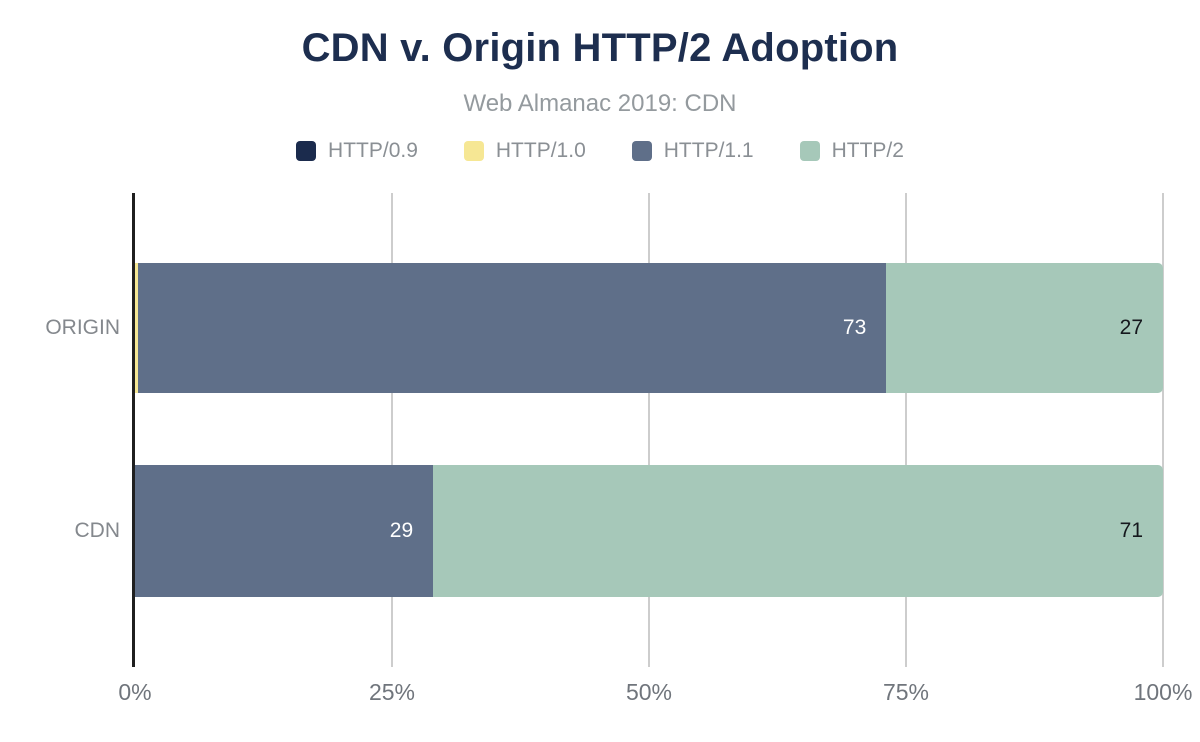 This screenshot has height=742, width=1200. What do you see at coordinates (867, 150) in the screenshot?
I see `legend-label: HTTP/2` at bounding box center [867, 150].